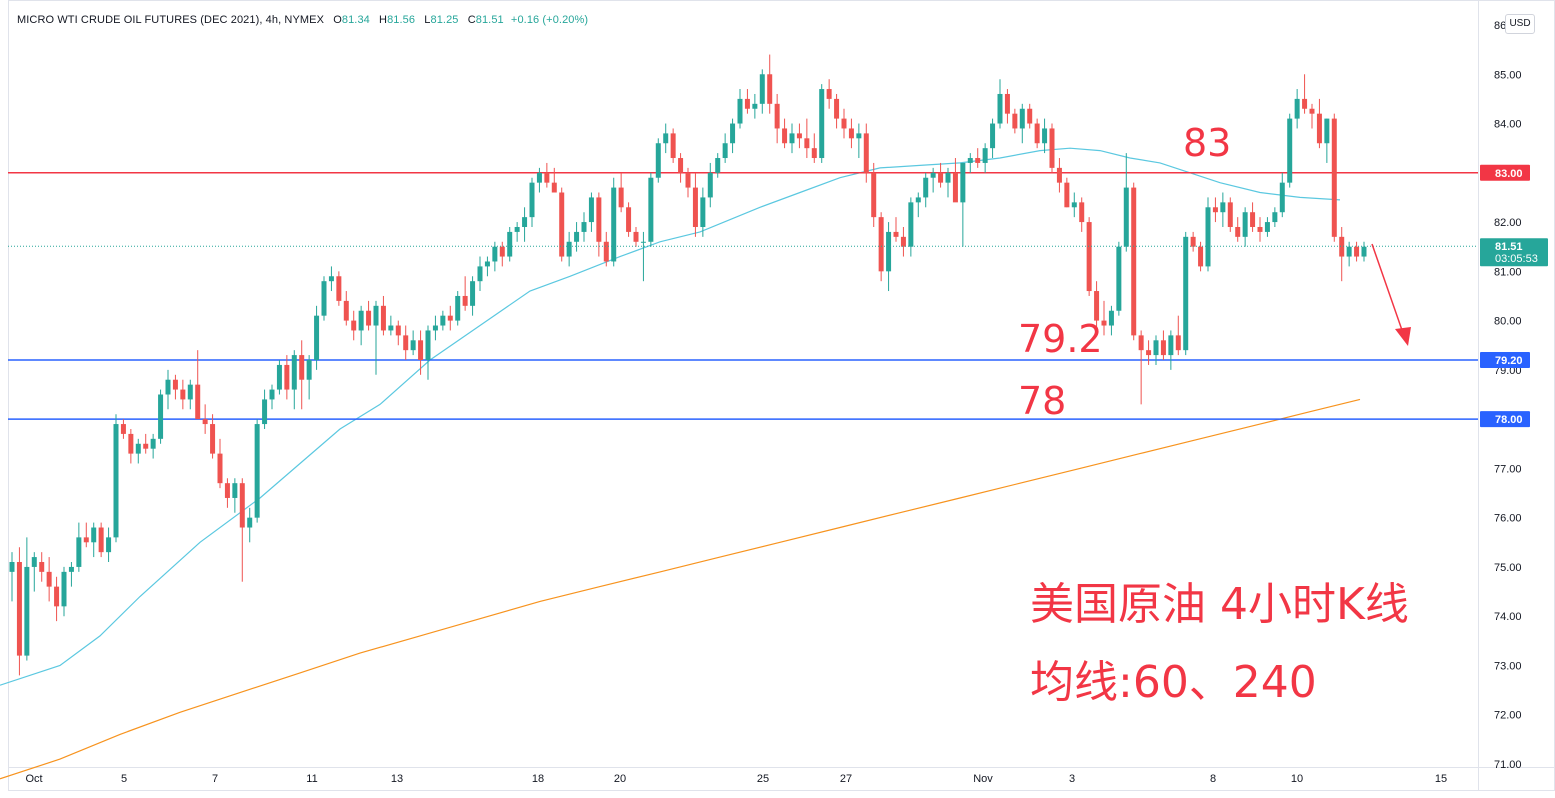  What do you see at coordinates (1508, 716) in the screenshot?
I see `y-tick-label: 72.00` at bounding box center [1508, 716].